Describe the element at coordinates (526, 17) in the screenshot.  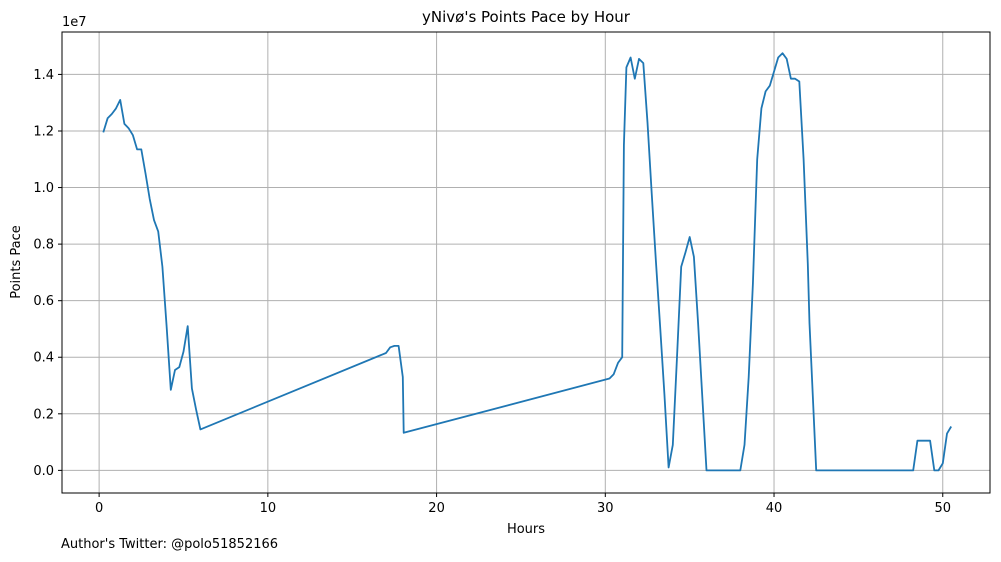
I see `chart-title: yNivø's Points Pace by Hour` at that location.